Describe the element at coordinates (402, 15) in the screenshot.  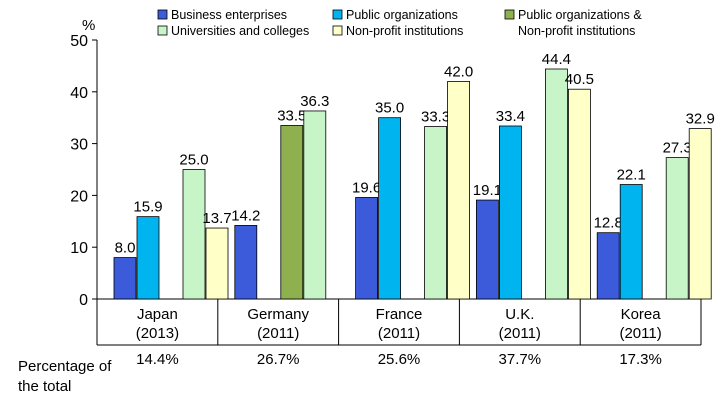
I see `legend-label: Public organizations` at that location.